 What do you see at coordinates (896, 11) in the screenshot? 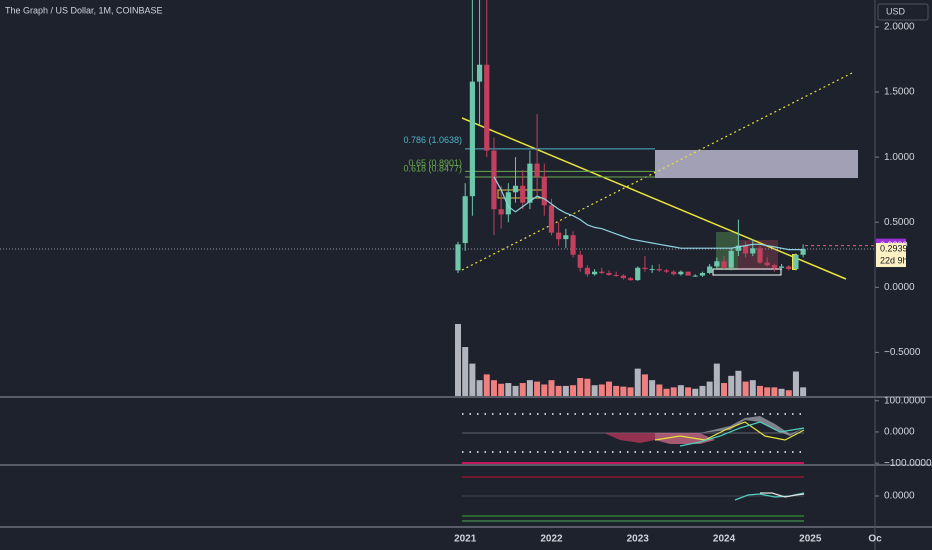
I see `currency-label: USD` at bounding box center [896, 11].